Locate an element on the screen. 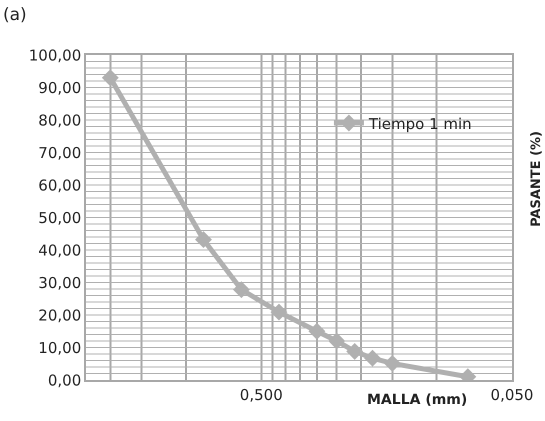  x-tick-label: 0,500 is located at coordinates (261, 395).